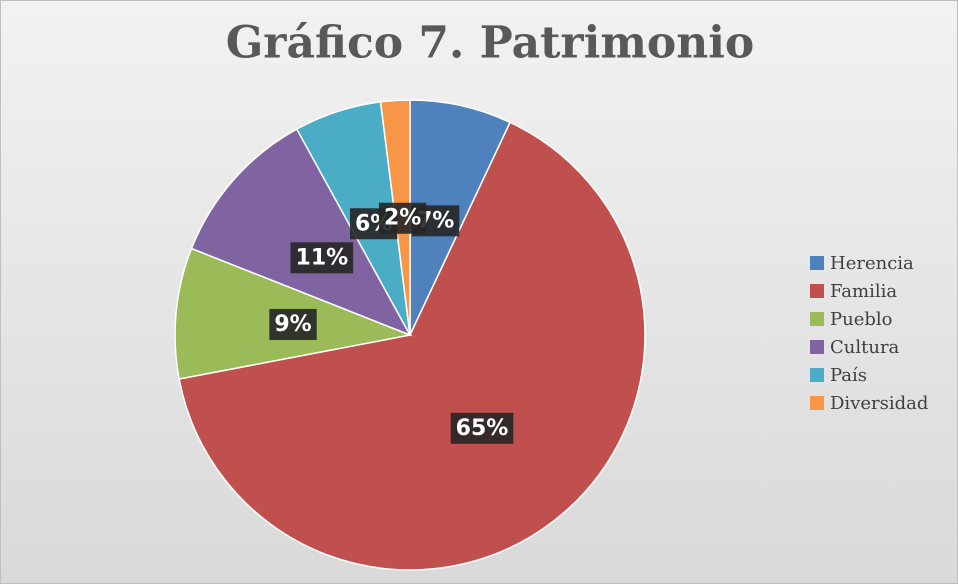 The width and height of the screenshot is (958, 584). I want to click on data-label: 9%, so click(293, 324).